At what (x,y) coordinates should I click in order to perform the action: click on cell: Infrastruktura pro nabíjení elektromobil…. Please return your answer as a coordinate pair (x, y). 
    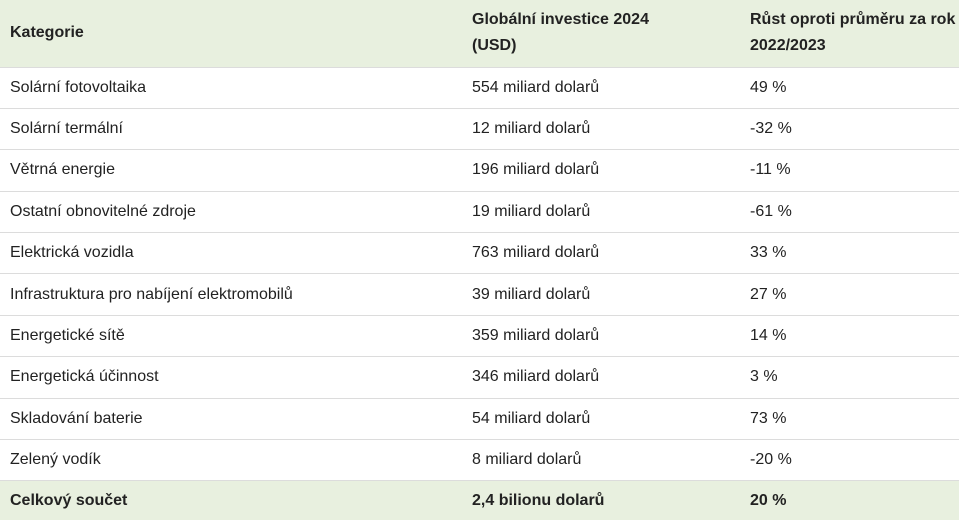
    Looking at the image, I should click on (231, 294).